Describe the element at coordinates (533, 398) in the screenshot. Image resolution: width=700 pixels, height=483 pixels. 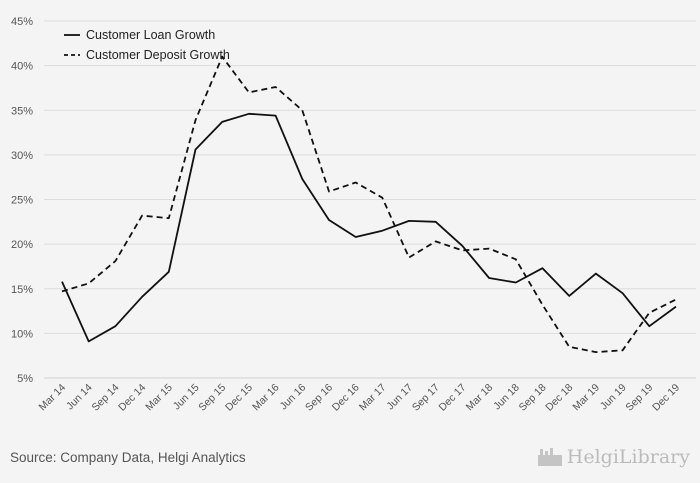
I see `x-tick-label: Sep 18` at that location.